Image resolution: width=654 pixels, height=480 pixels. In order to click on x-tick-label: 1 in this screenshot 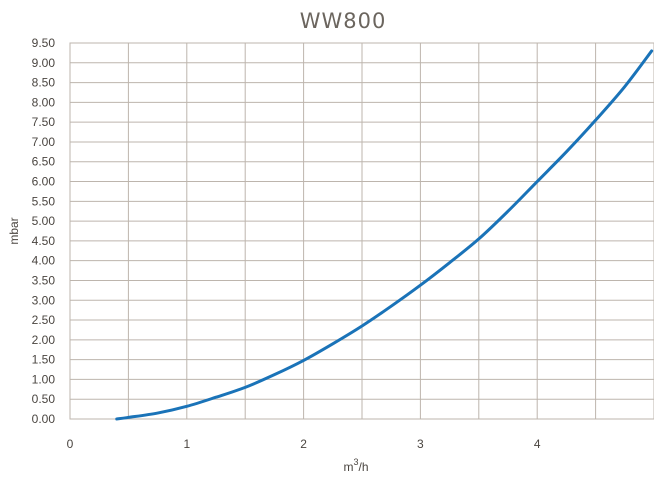, I will do `click(186, 444)`.